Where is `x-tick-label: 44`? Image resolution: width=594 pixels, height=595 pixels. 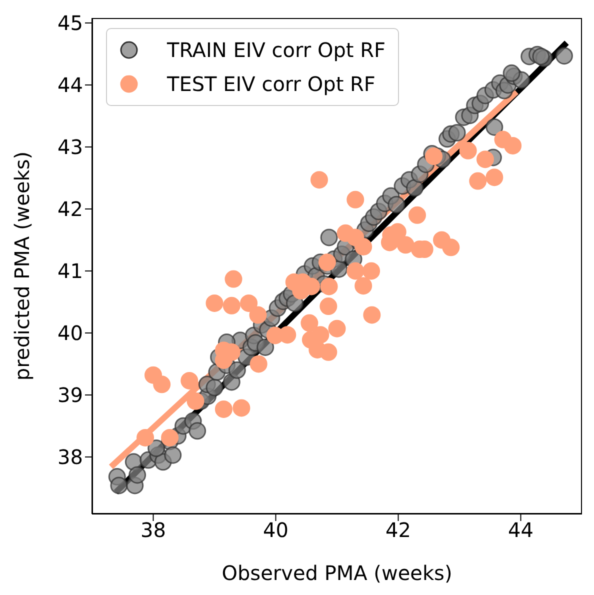 x-tick-label: 44 is located at coordinates (521, 530).